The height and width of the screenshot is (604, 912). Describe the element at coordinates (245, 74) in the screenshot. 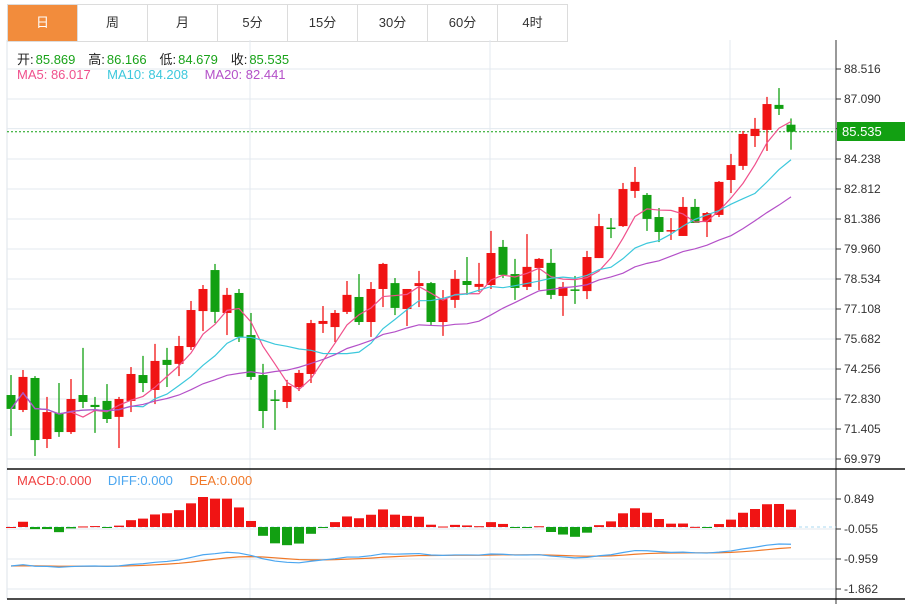

I see `ma20-value: MA20: 82.441` at that location.